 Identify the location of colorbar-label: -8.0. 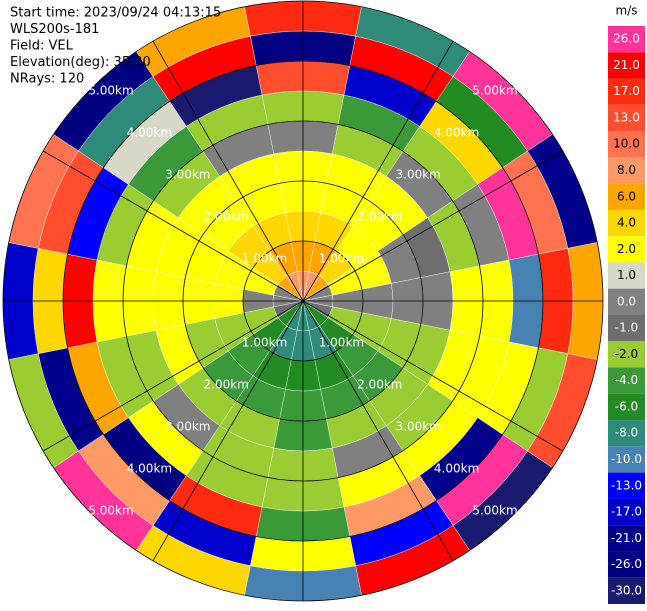
(626, 433).